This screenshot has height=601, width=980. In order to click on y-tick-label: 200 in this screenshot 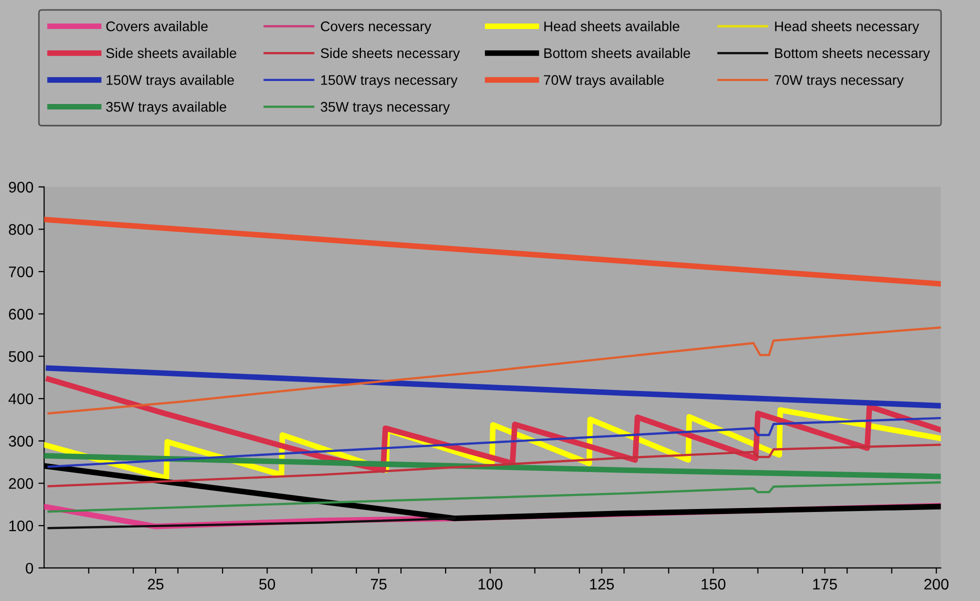, I will do `click(21, 483)`.